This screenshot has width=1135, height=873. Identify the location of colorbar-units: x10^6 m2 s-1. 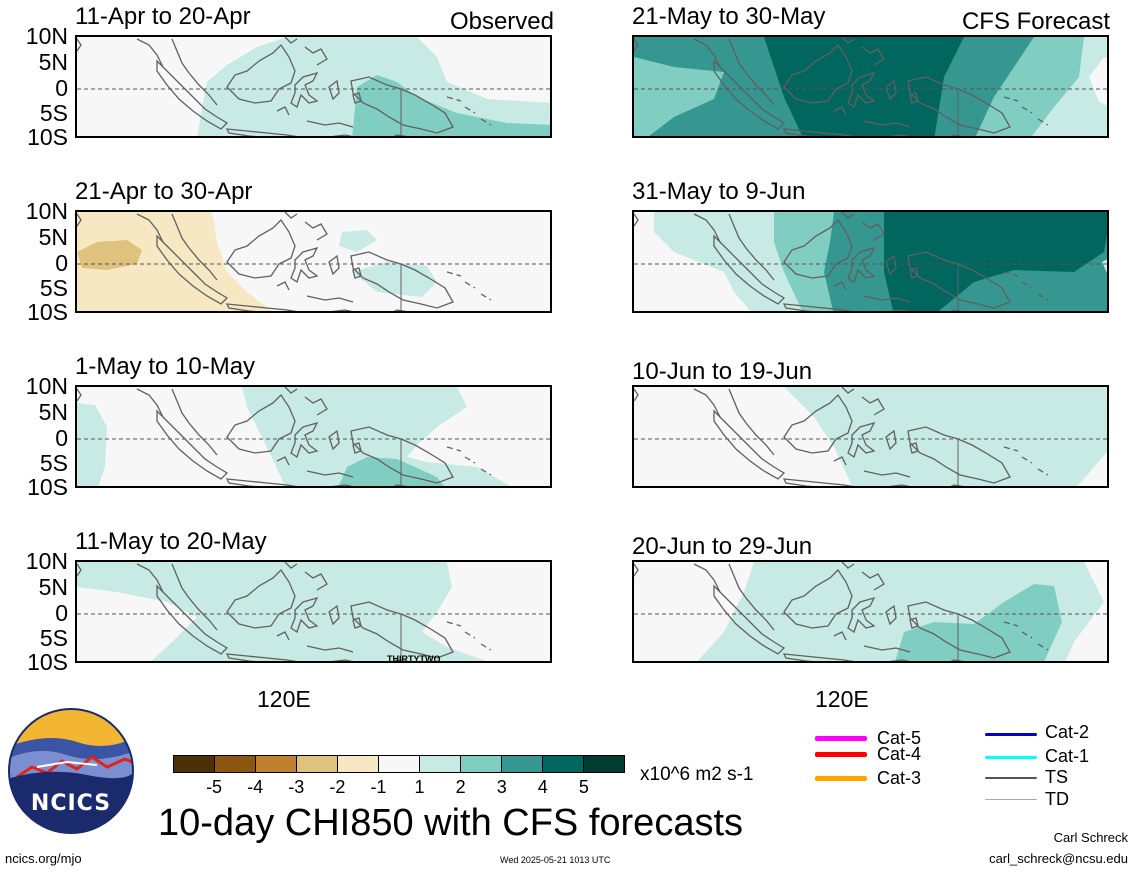
(697, 774).